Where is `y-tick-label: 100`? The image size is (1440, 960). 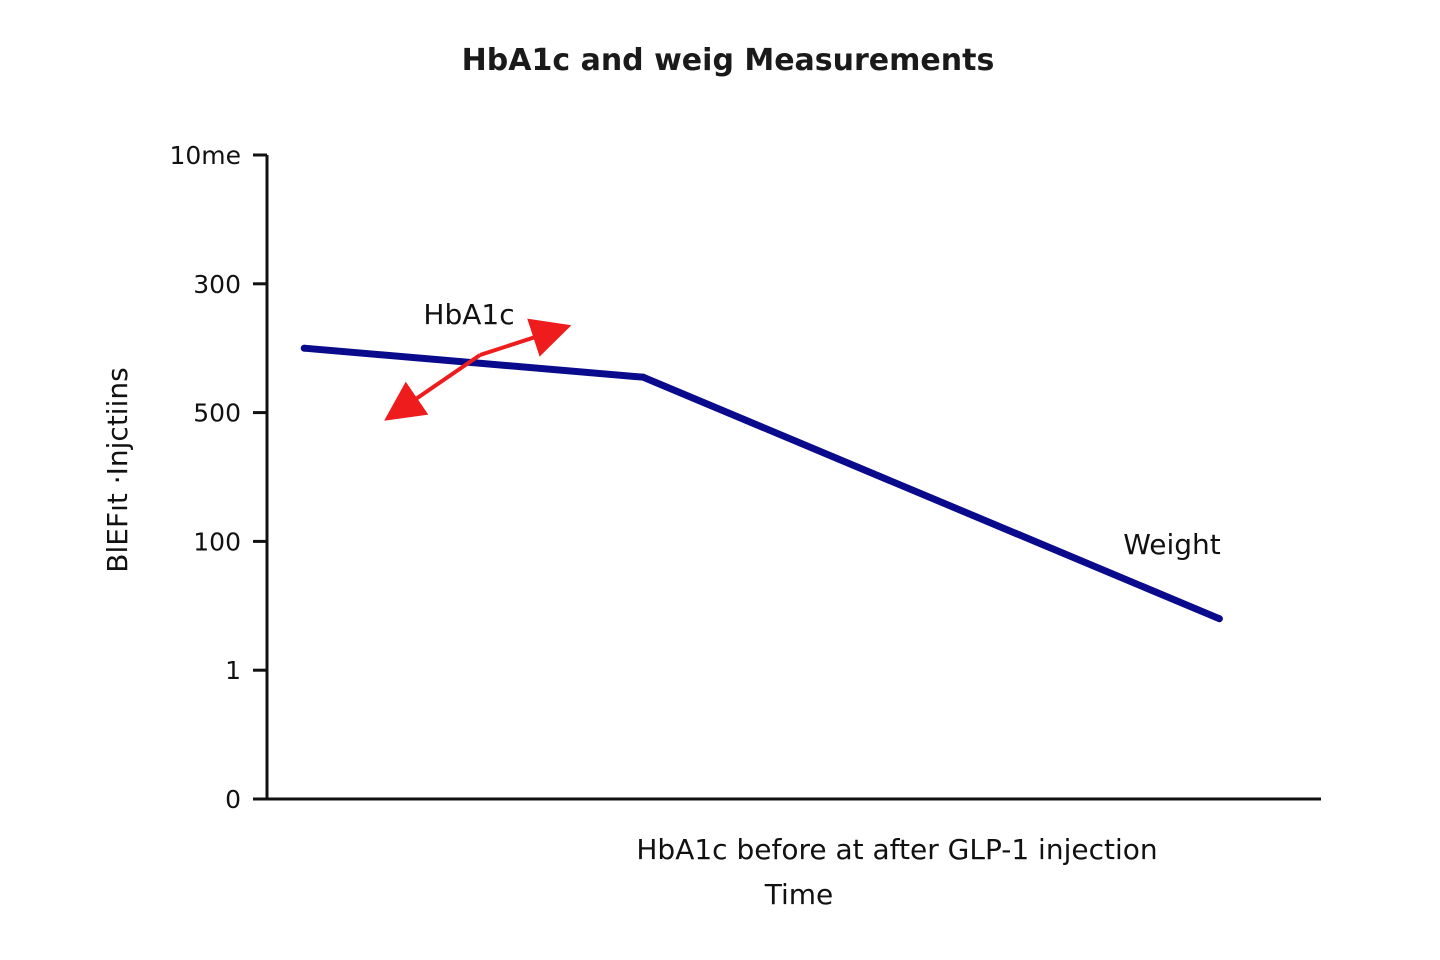 y-tick-label: 100 is located at coordinates (217, 541).